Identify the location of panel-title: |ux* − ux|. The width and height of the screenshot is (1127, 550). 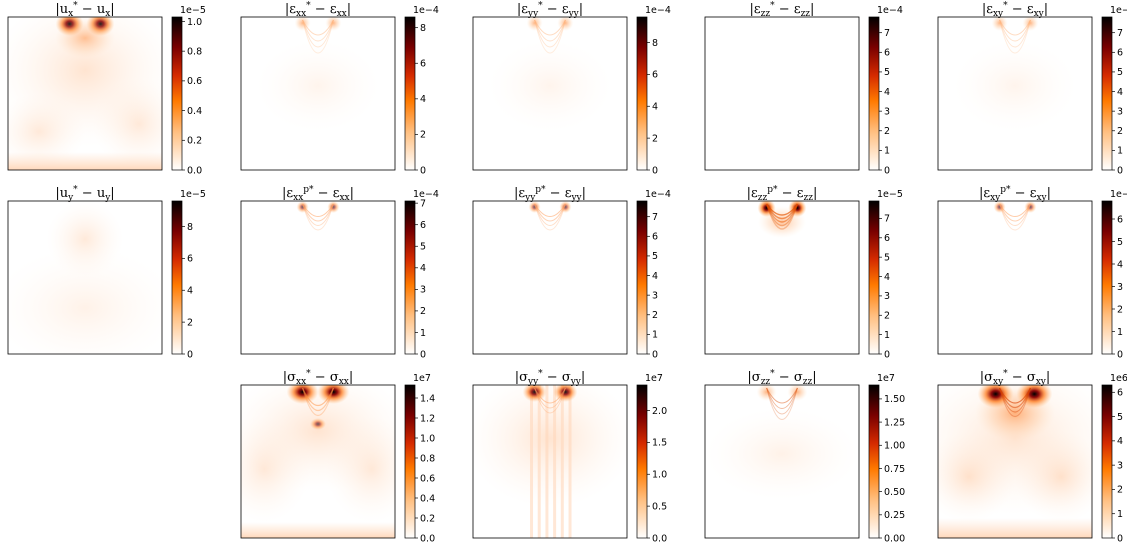
(84, 10).